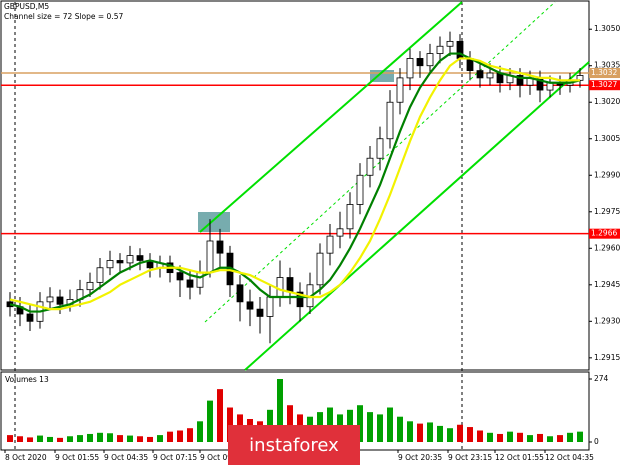 The width and height of the screenshot is (620, 465). What do you see at coordinates (607, 211) in the screenshot?
I see `y-tick-label: 1.2975` at bounding box center [607, 211].